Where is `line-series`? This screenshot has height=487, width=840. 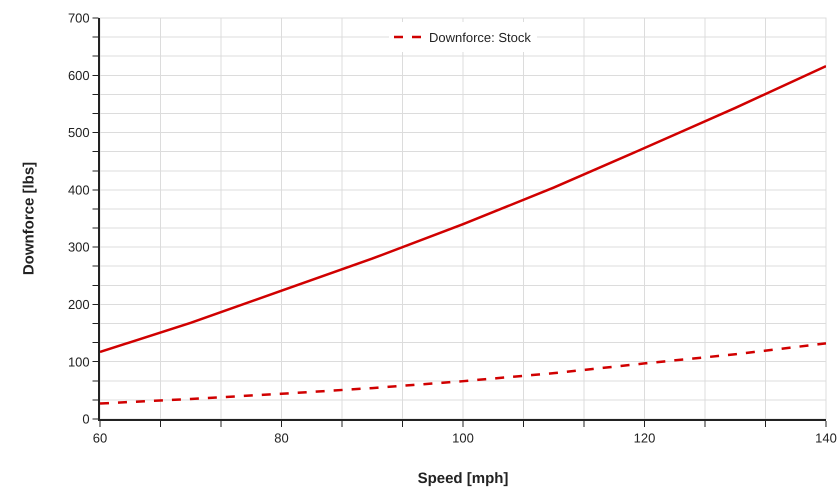
line-series is located at coordinates (463, 373).